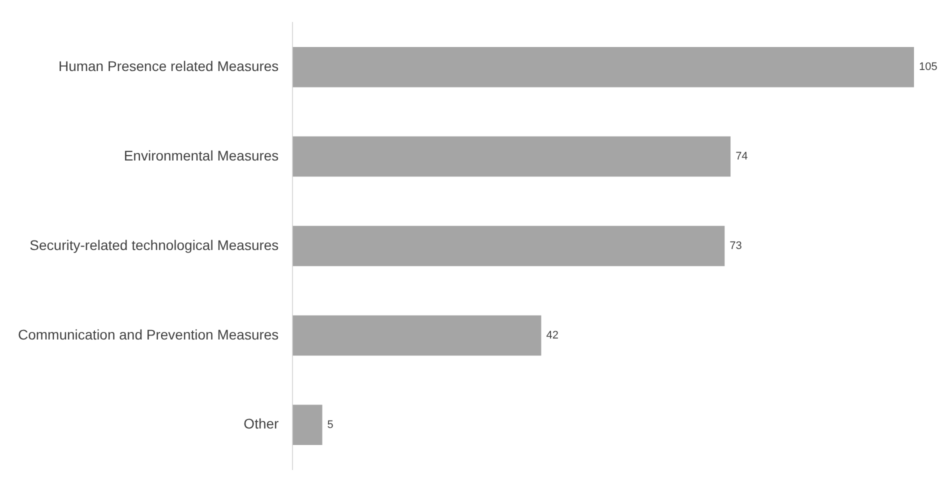 Image resolution: width=944 pixels, height=492 pixels. What do you see at coordinates (262, 424) in the screenshot?
I see `y-tick-label: Other` at bounding box center [262, 424].